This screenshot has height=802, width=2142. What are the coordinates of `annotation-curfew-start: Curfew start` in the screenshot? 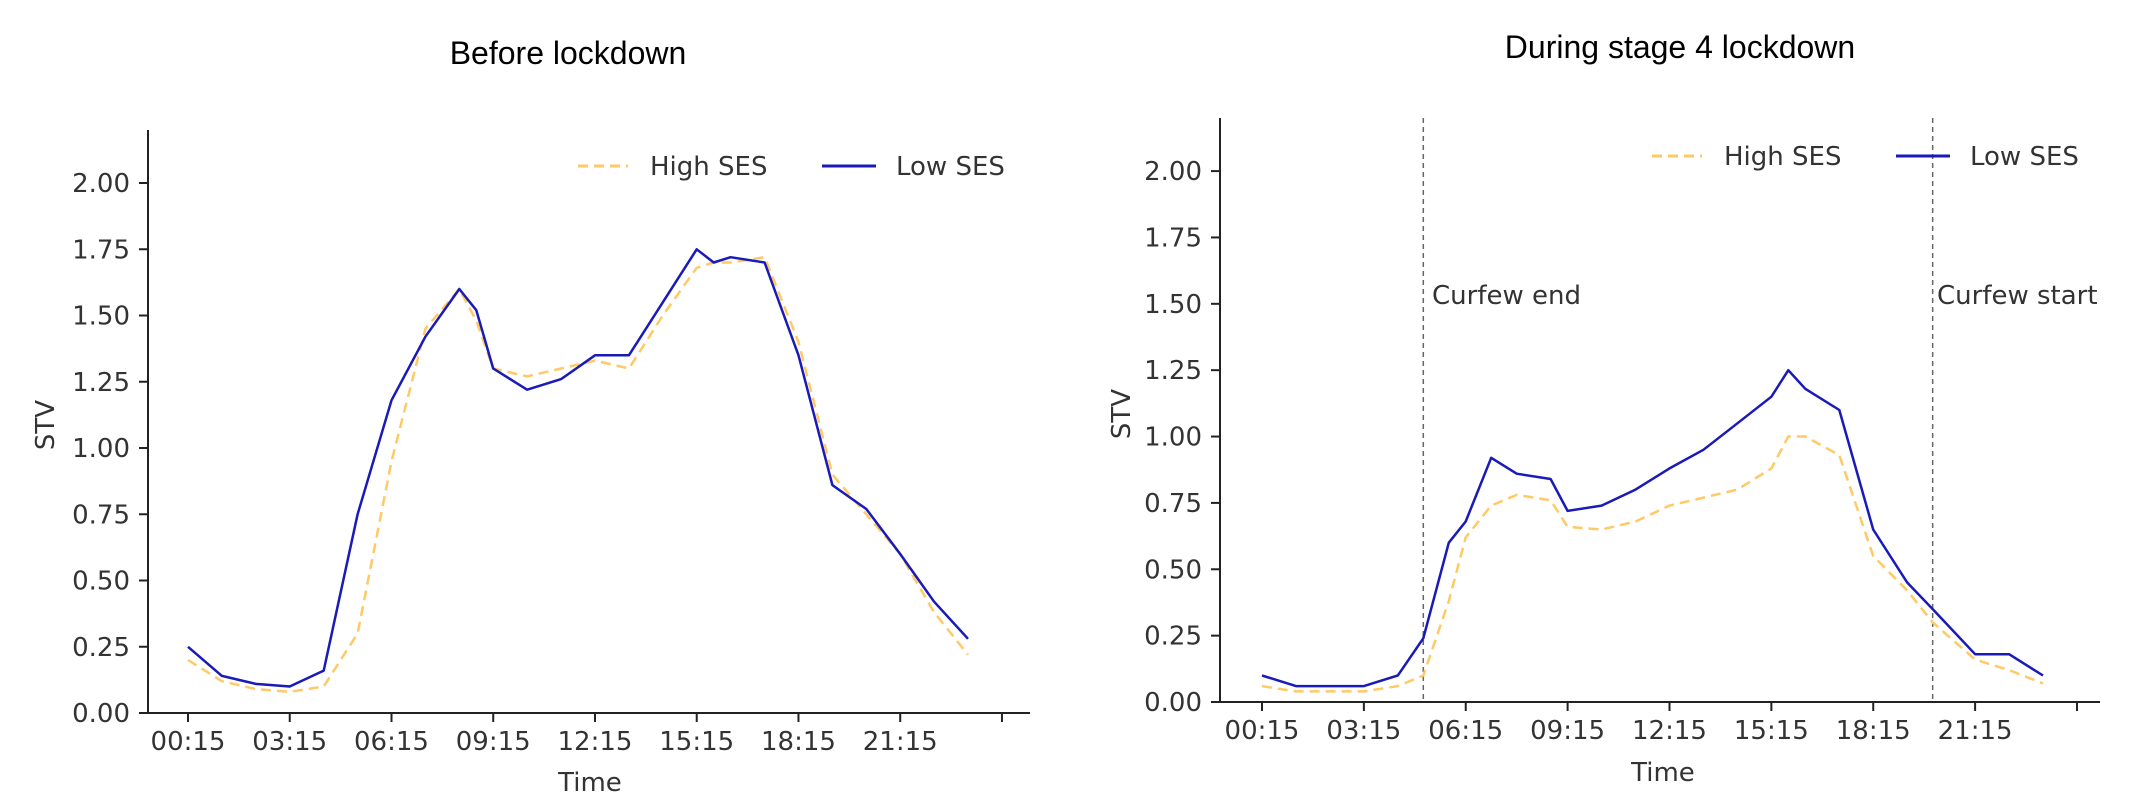 It's located at (2017, 296).